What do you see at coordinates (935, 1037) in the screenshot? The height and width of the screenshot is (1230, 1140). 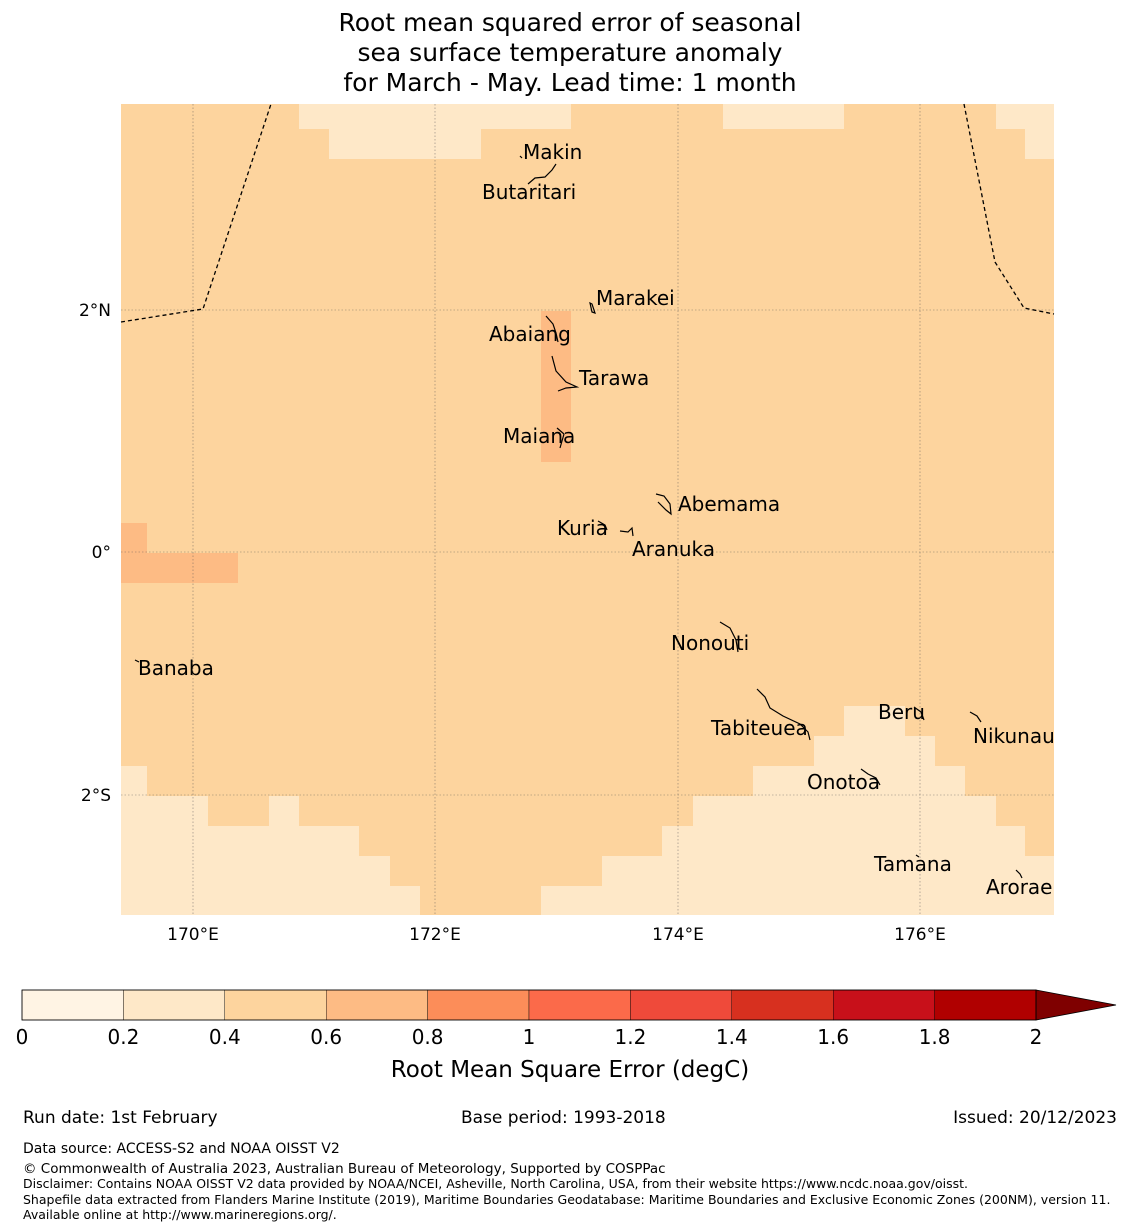 I see `colorbar-tick-label: 1.8` at bounding box center [935, 1037].